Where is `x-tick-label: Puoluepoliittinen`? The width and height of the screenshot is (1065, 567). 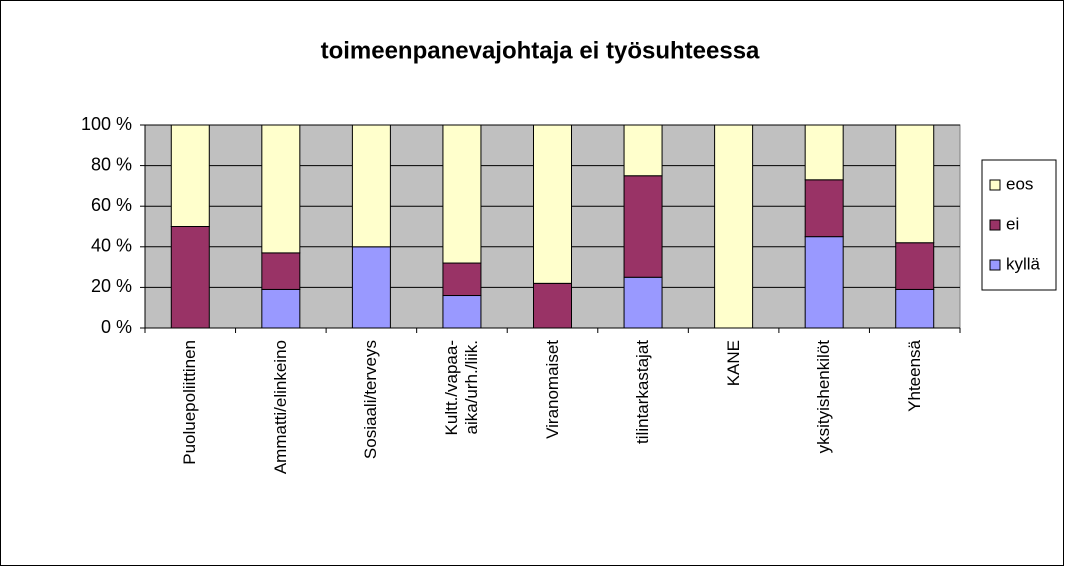
x-tick-label: Puoluepoliittinen is located at coordinates (190, 402).